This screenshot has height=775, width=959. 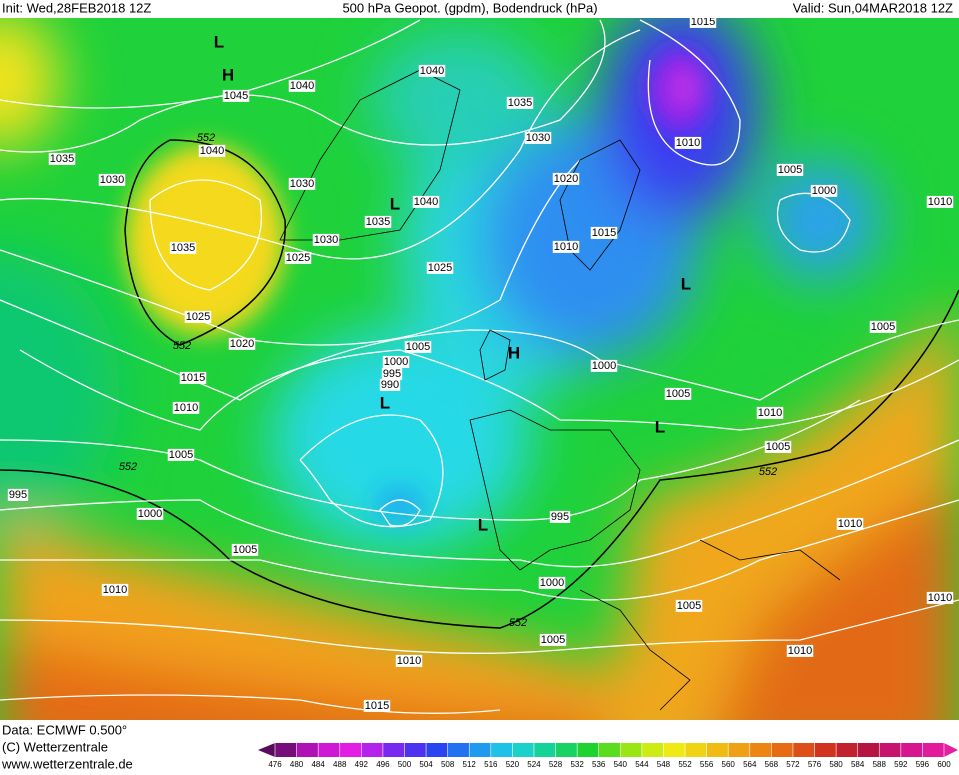 I want to click on colorbar-label: 560, so click(x=729, y=764).